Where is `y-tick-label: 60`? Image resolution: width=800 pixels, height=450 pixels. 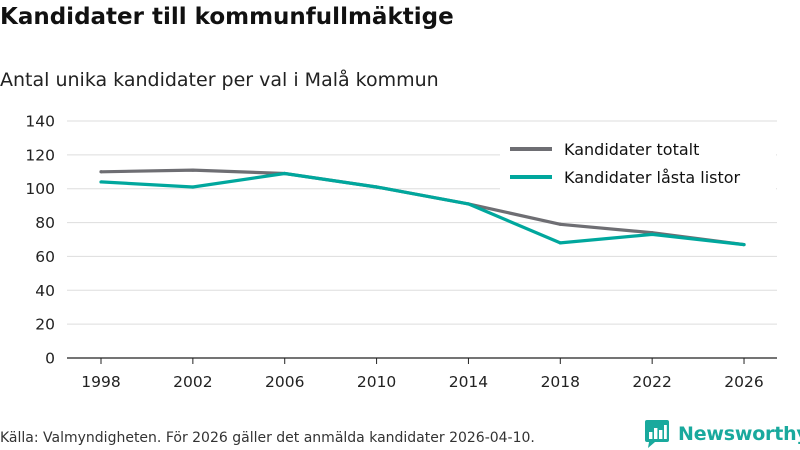
y-tick-label: 60 is located at coordinates (45, 257).